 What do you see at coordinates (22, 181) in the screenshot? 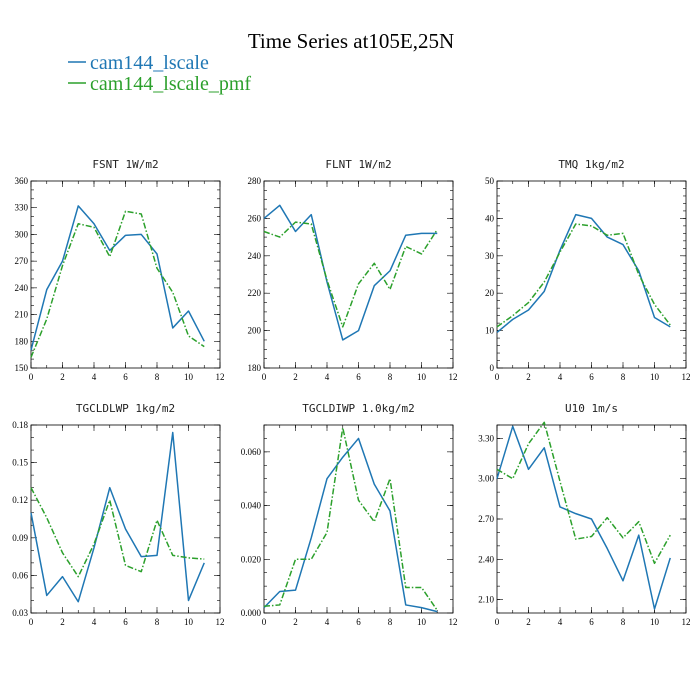
I see `y-tick-label: 360` at bounding box center [22, 181].